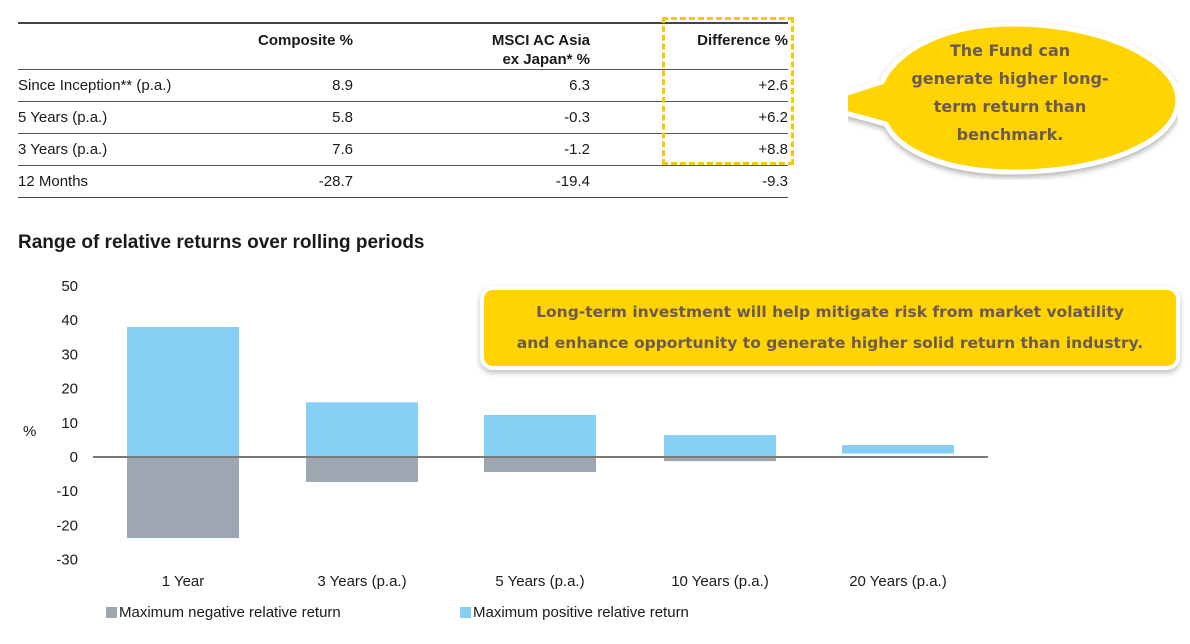 This screenshot has height=644, width=1190. Describe the element at coordinates (183, 581) in the screenshot. I see `x-tick-label: 1 Year` at that location.